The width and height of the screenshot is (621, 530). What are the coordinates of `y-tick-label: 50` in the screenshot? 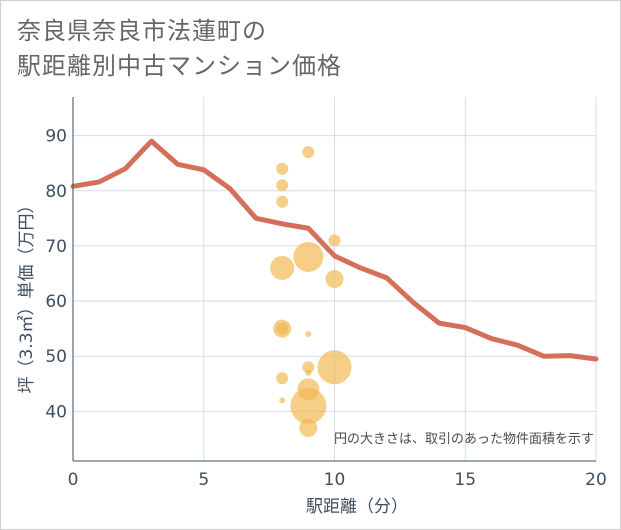 It's located at (56, 357).